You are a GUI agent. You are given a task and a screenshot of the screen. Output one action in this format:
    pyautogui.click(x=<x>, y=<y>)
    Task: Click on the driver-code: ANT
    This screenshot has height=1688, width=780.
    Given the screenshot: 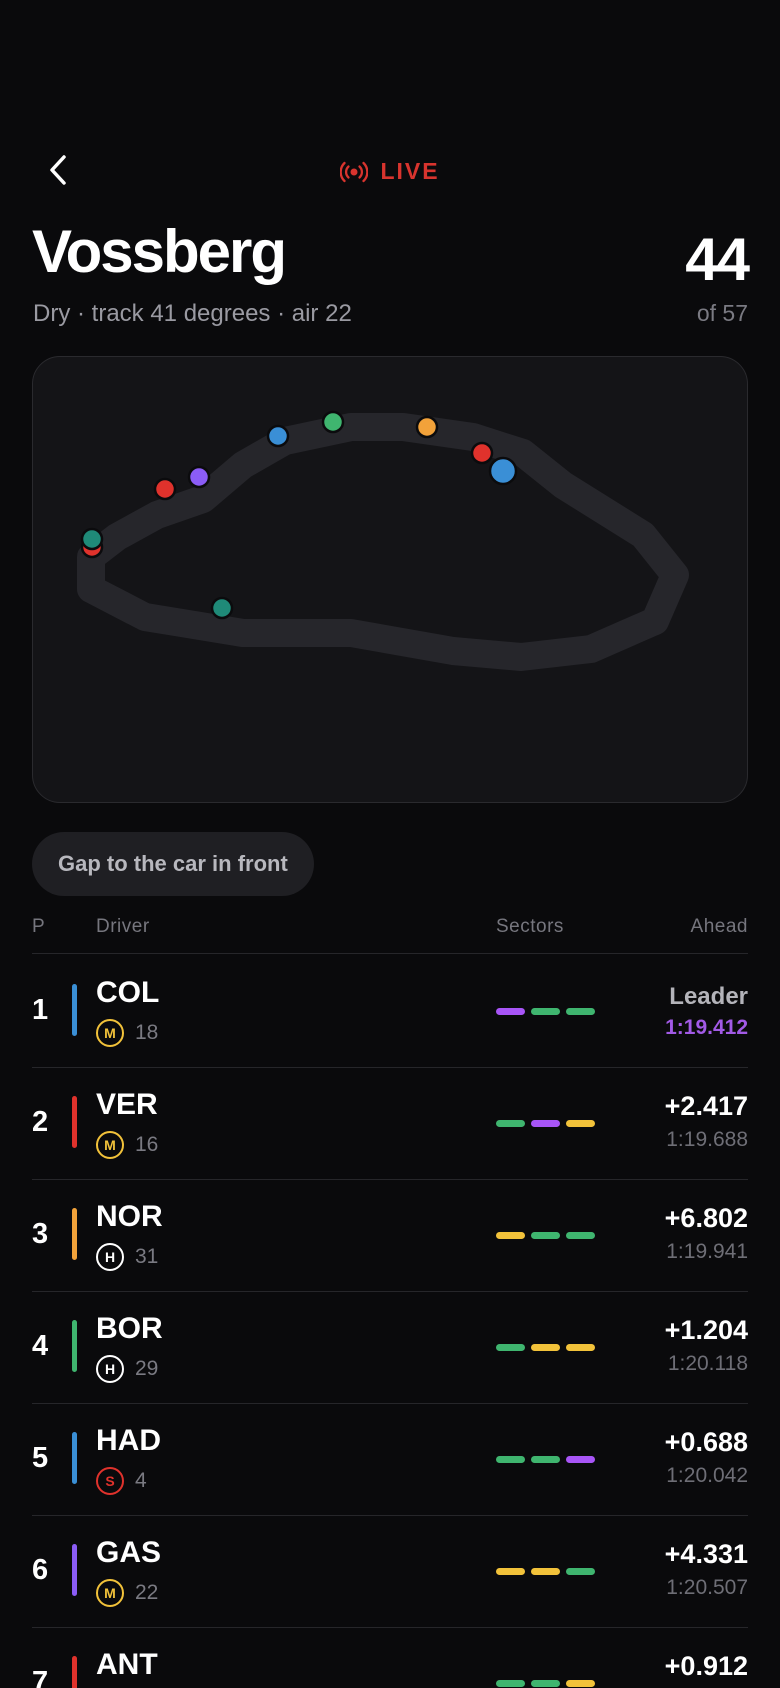 What is the action you would take?
    pyautogui.click(x=127, y=1664)
    